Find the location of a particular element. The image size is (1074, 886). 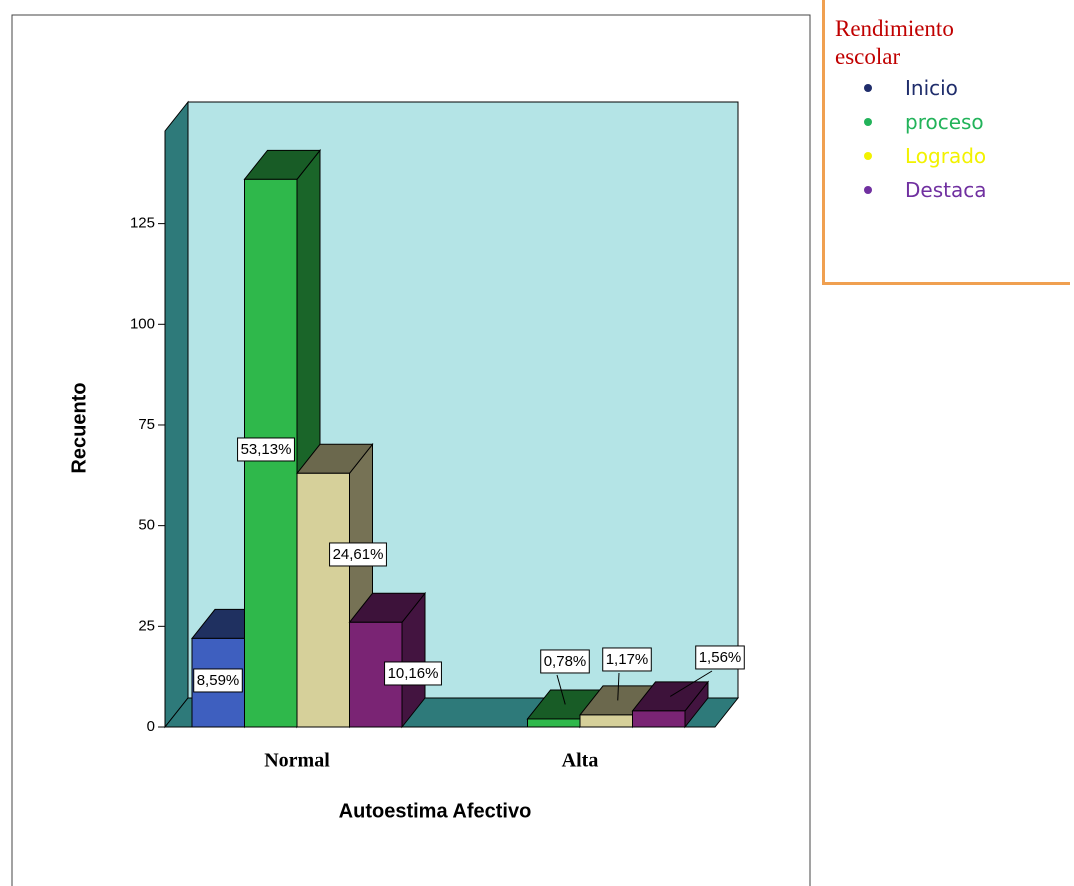

value-label: 1,56% is located at coordinates (720, 657).